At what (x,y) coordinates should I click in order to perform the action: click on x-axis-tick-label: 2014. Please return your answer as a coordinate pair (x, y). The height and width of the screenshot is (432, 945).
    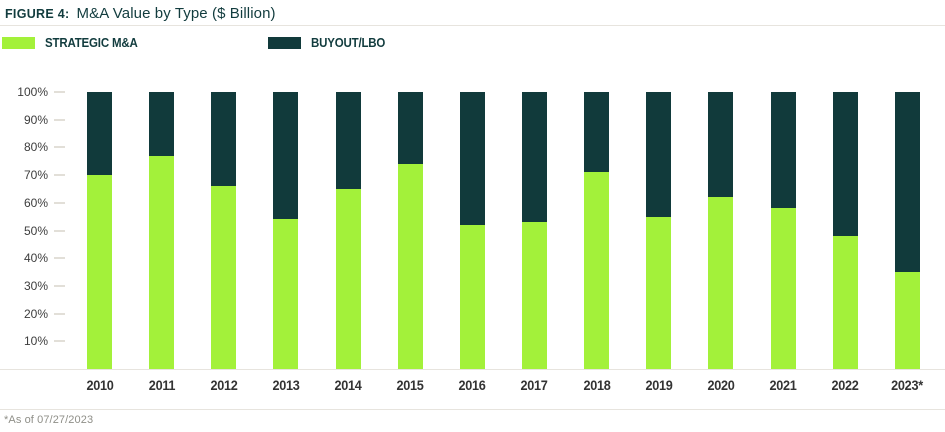
    Looking at the image, I should click on (348, 385).